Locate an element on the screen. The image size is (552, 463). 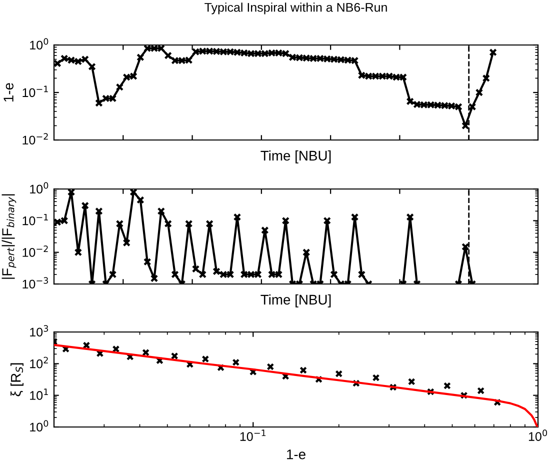
y-tick-label: 10$^{1}$ is located at coordinates (39, 394).